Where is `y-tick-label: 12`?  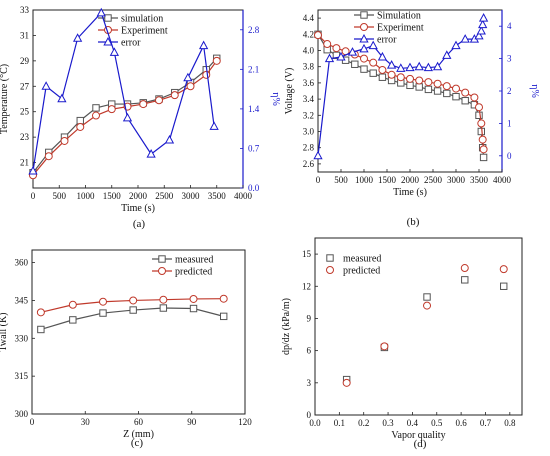
y-tick-label: 12 is located at coordinates (306, 286).